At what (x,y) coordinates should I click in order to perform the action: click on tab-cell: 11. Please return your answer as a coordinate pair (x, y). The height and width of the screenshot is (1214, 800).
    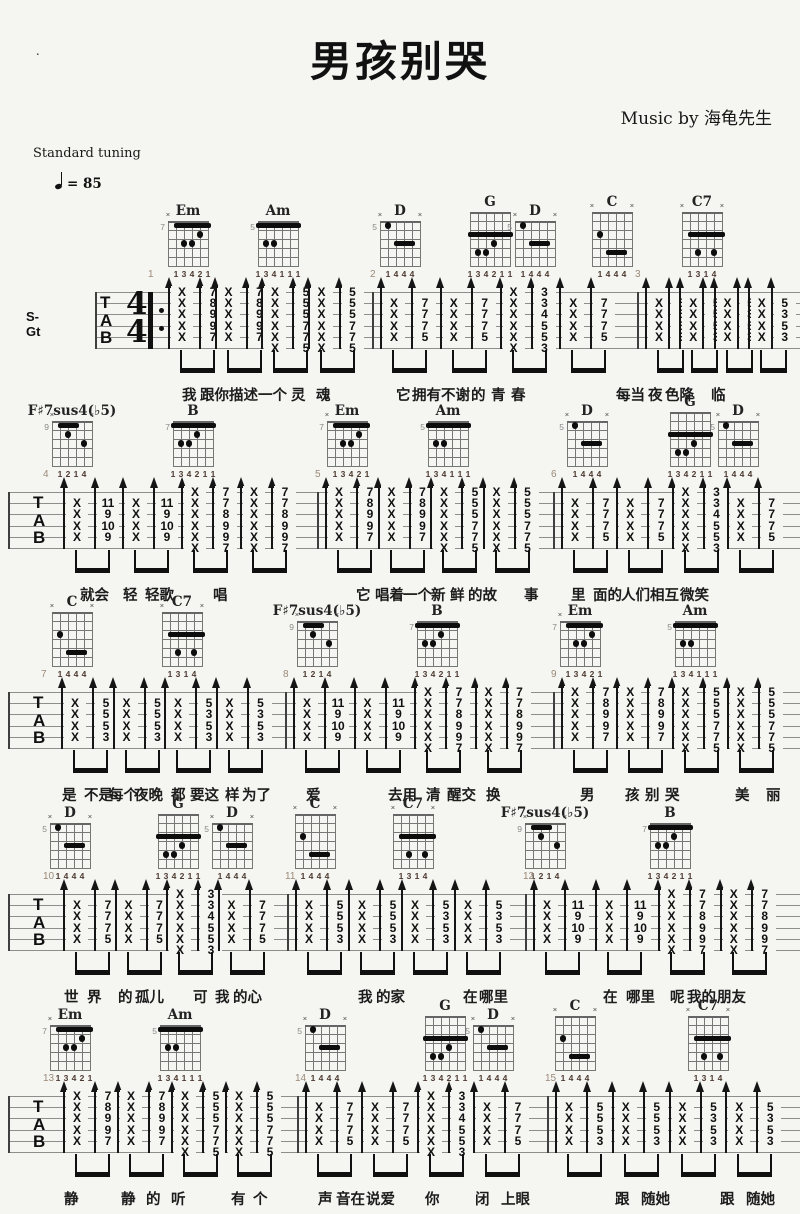
    Looking at the image, I should click on (578, 905).